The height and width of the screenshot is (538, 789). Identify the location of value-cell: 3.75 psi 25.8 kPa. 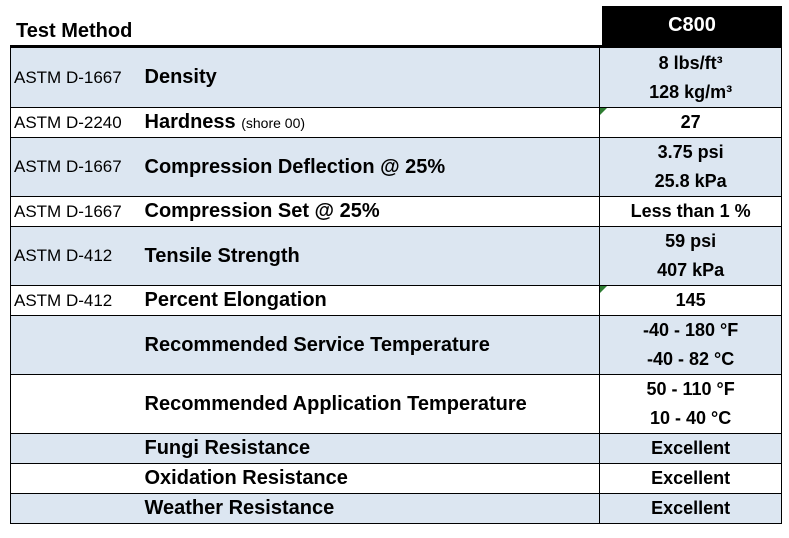
(690, 167).